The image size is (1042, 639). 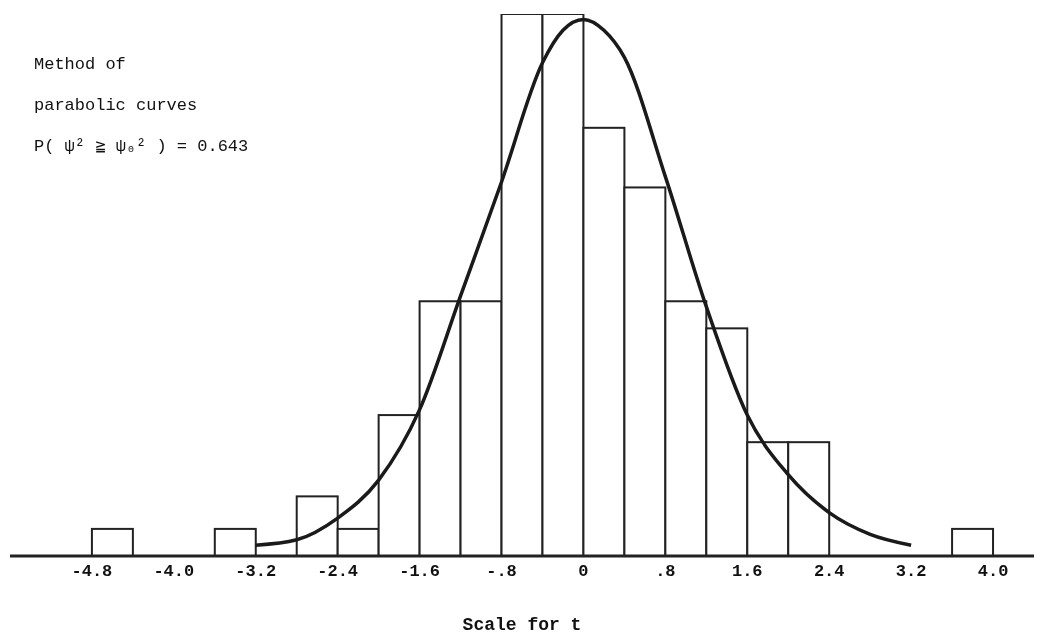 I want to click on x-tick-label: .8, so click(x=665, y=572).